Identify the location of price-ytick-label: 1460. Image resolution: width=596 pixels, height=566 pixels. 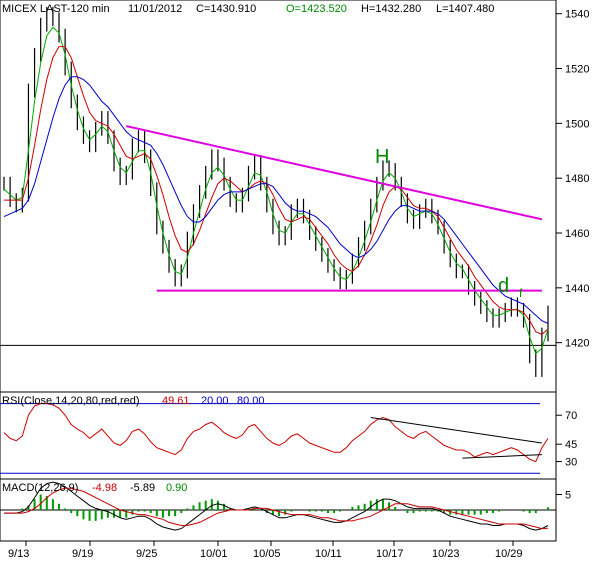
(577, 234).